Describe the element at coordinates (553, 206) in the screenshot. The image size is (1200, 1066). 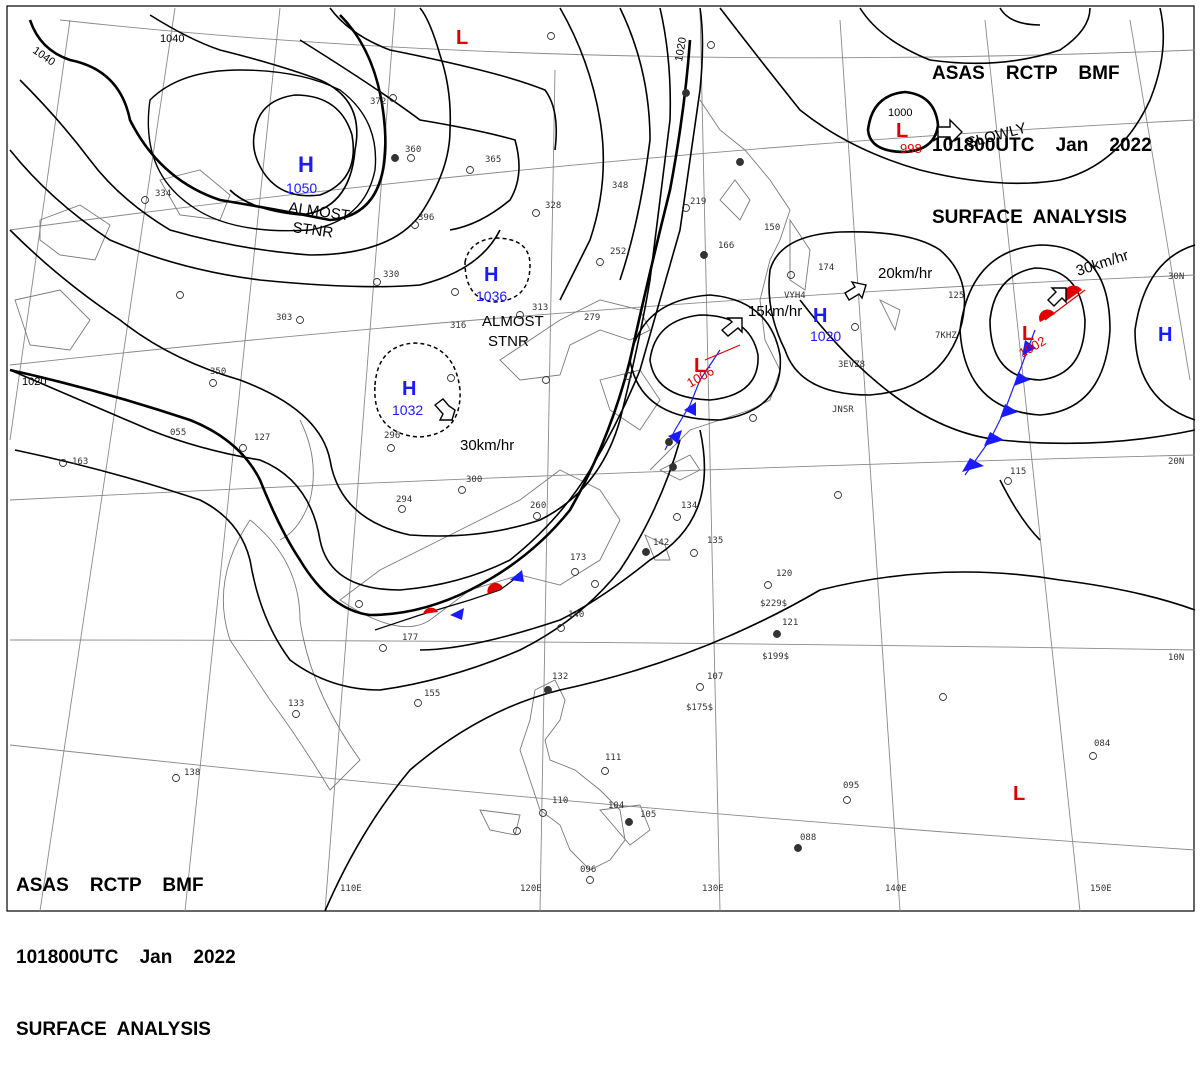
I see `station-value: 328` at that location.